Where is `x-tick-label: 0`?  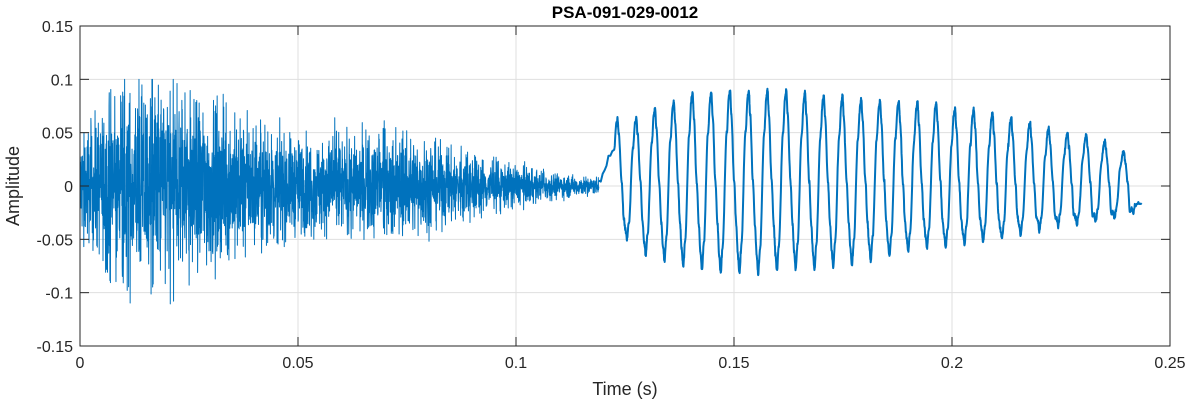 x-tick-label: 0 is located at coordinates (80, 363).